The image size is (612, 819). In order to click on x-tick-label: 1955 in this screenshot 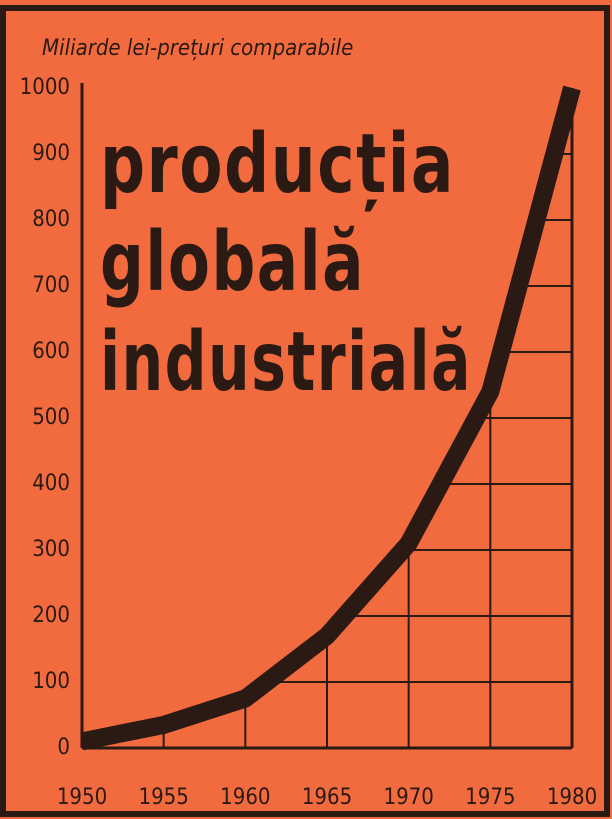, I will do `click(163, 797)`.